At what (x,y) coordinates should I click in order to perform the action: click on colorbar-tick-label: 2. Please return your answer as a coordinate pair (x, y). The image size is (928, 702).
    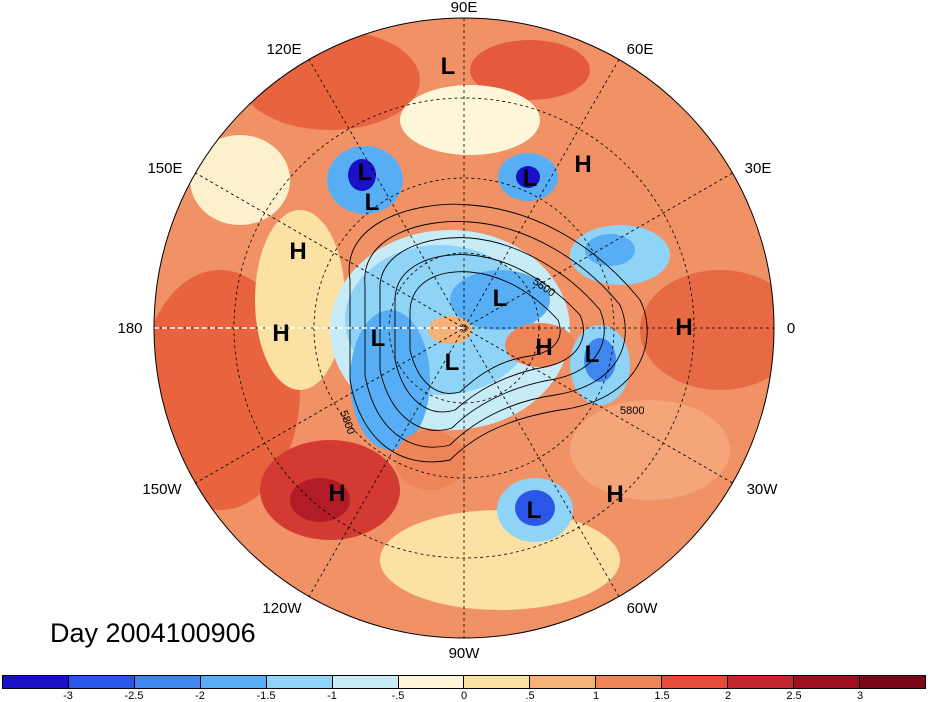
    Looking at the image, I should click on (728, 696).